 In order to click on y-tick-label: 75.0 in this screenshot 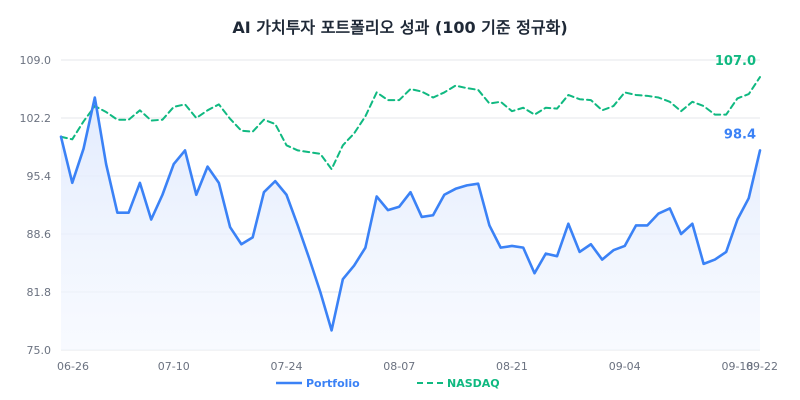, I will do `click(39, 350)`.